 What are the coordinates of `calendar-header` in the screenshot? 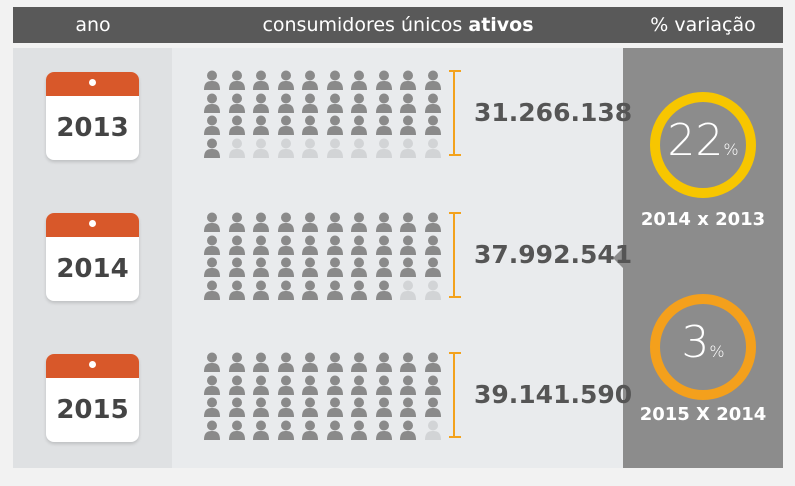 It's located at (92, 366).